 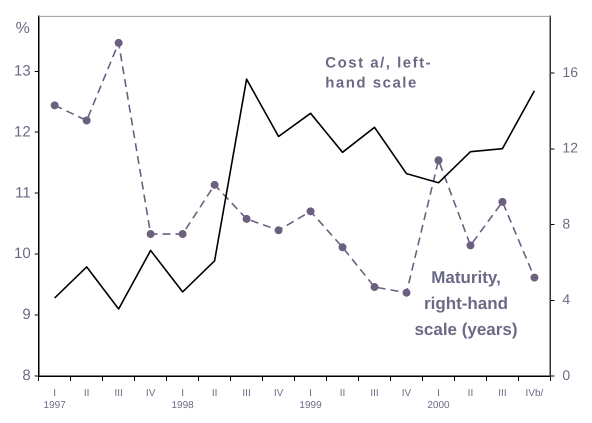 I want to click on y-tick-label: 11, so click(x=23, y=193).